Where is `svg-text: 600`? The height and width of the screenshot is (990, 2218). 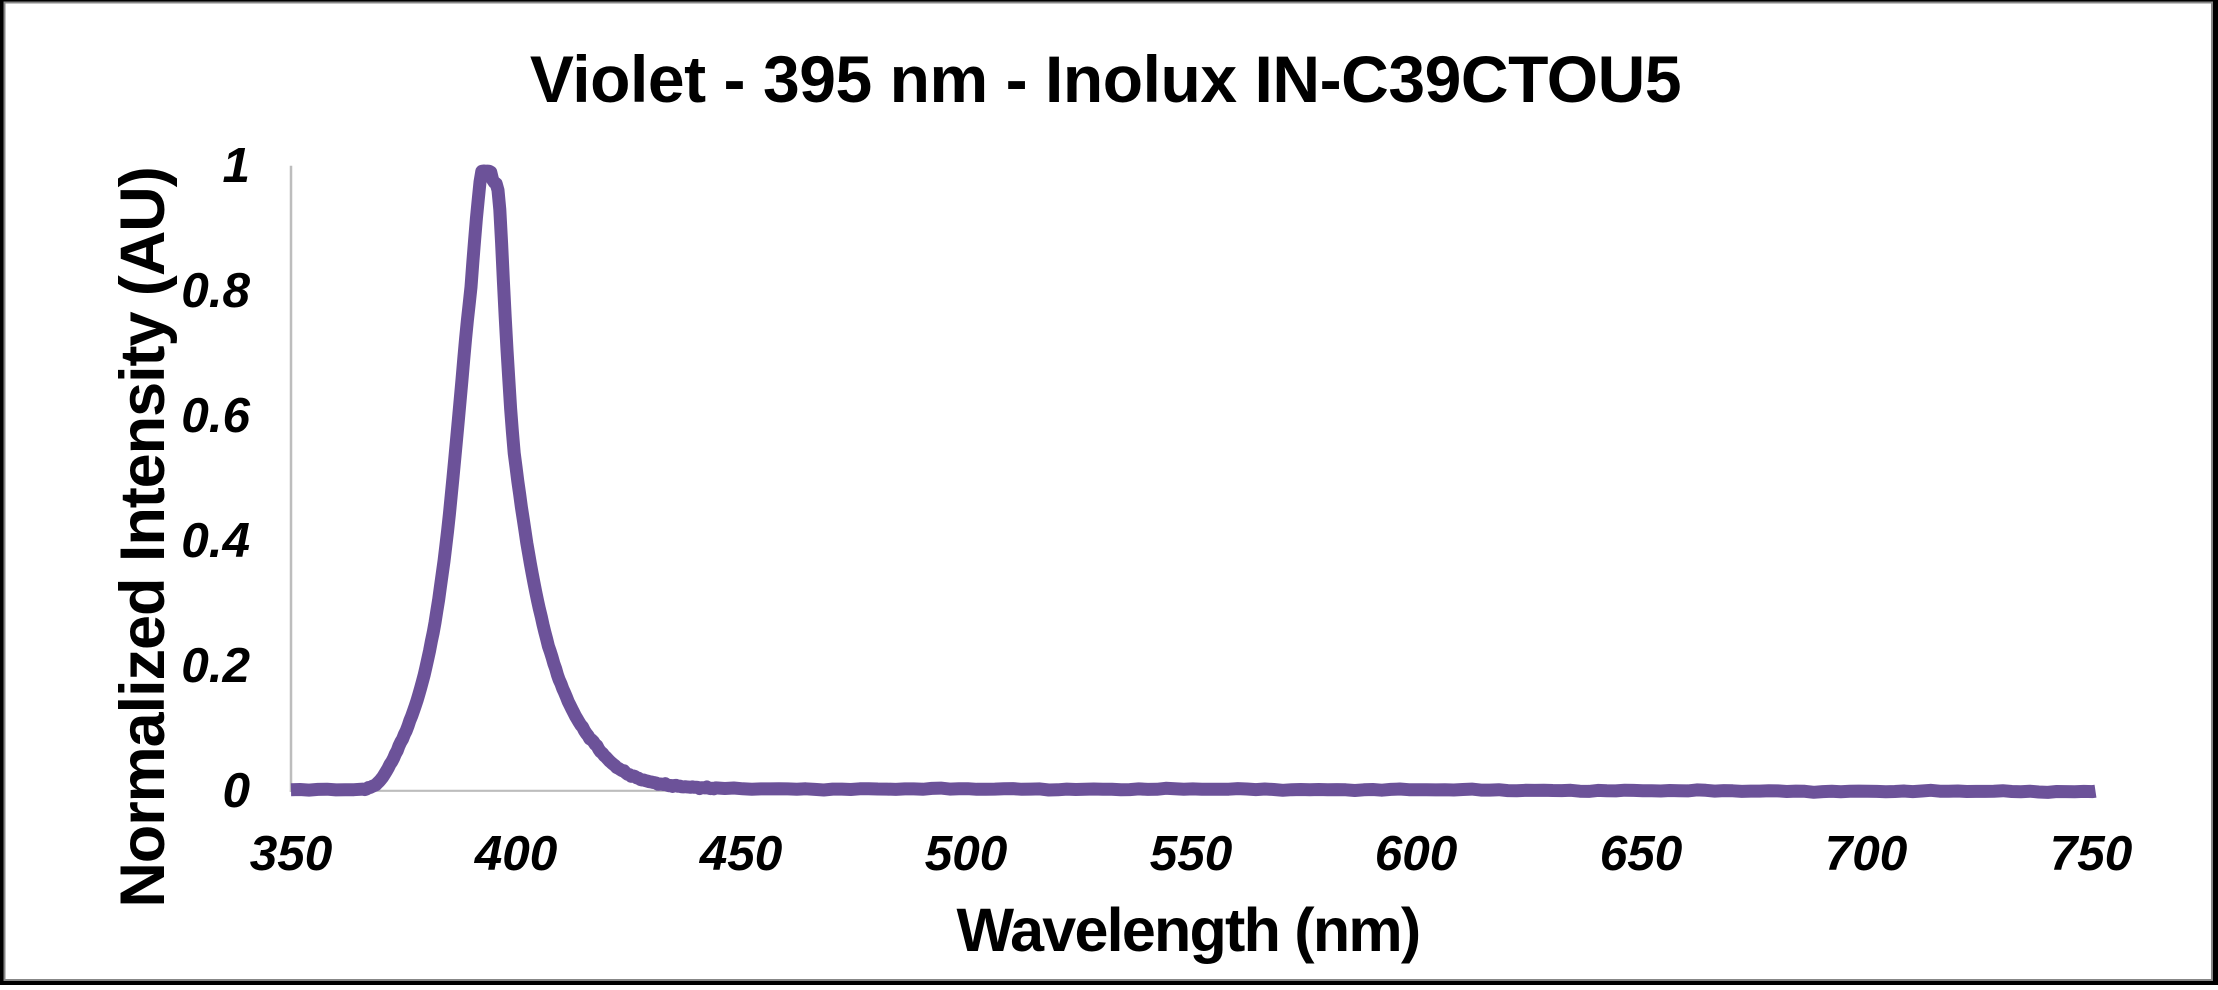 svg-text: 600 is located at coordinates (1416, 853).